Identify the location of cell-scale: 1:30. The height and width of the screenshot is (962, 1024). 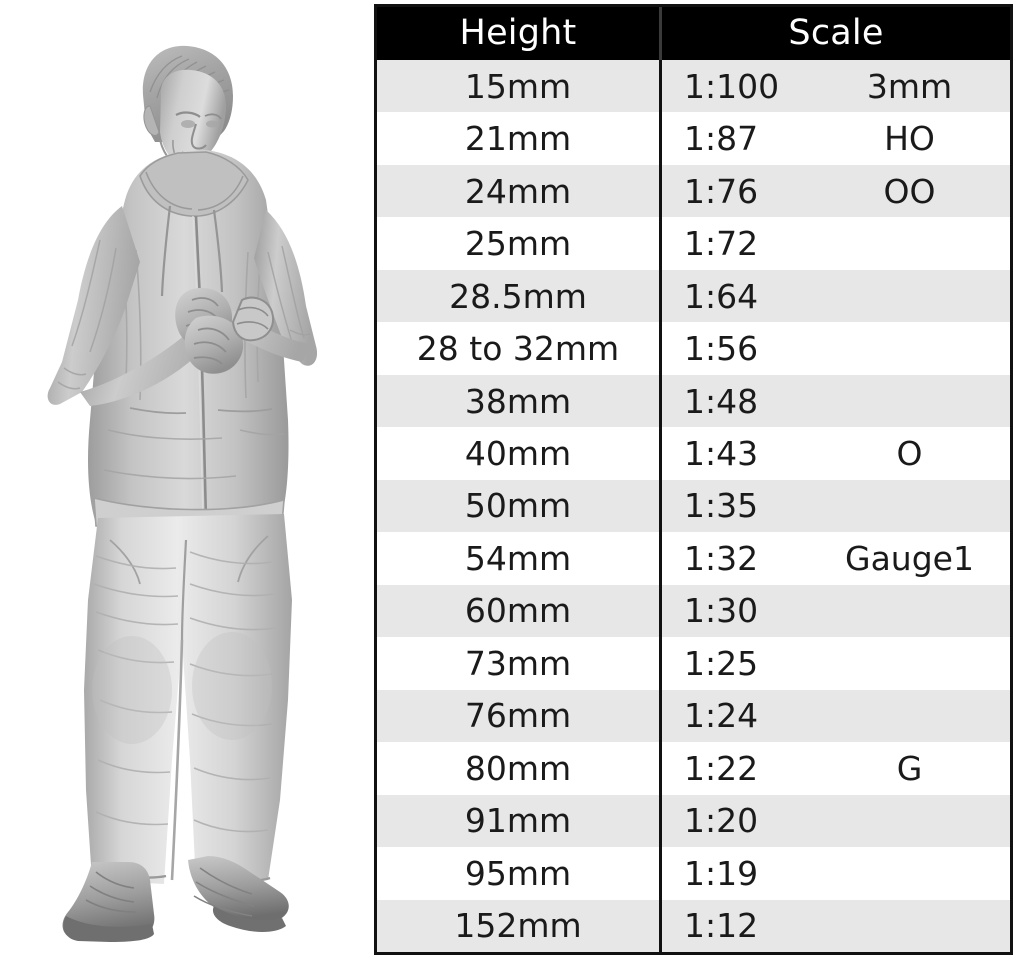
(836, 611).